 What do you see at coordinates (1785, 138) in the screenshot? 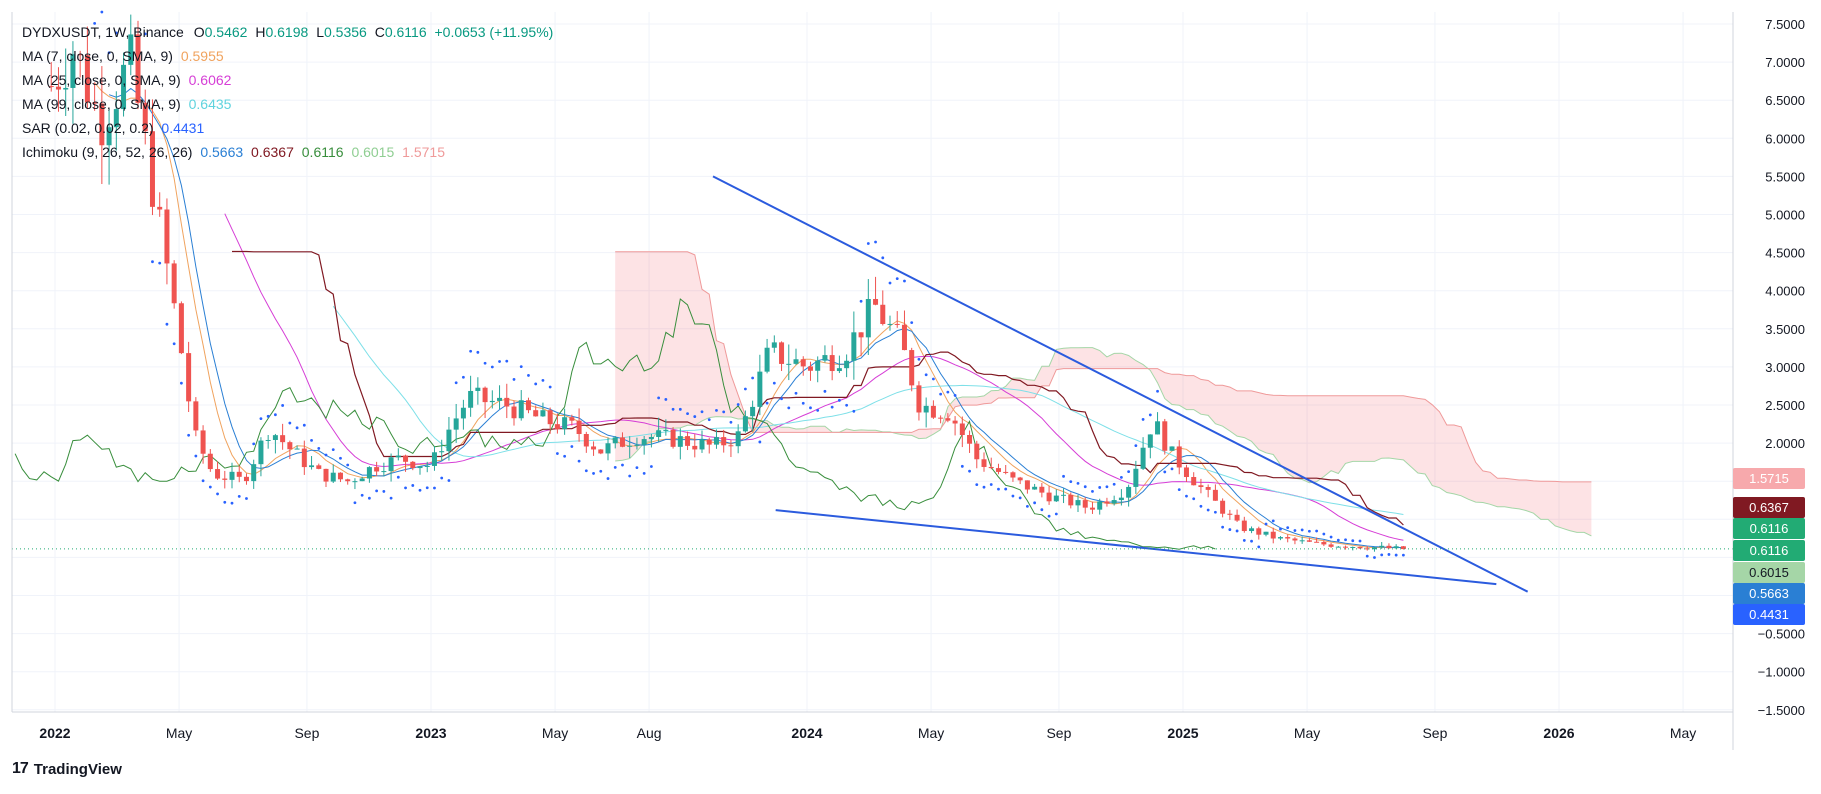
I see `y-tick-label: 6.0000` at bounding box center [1785, 138].